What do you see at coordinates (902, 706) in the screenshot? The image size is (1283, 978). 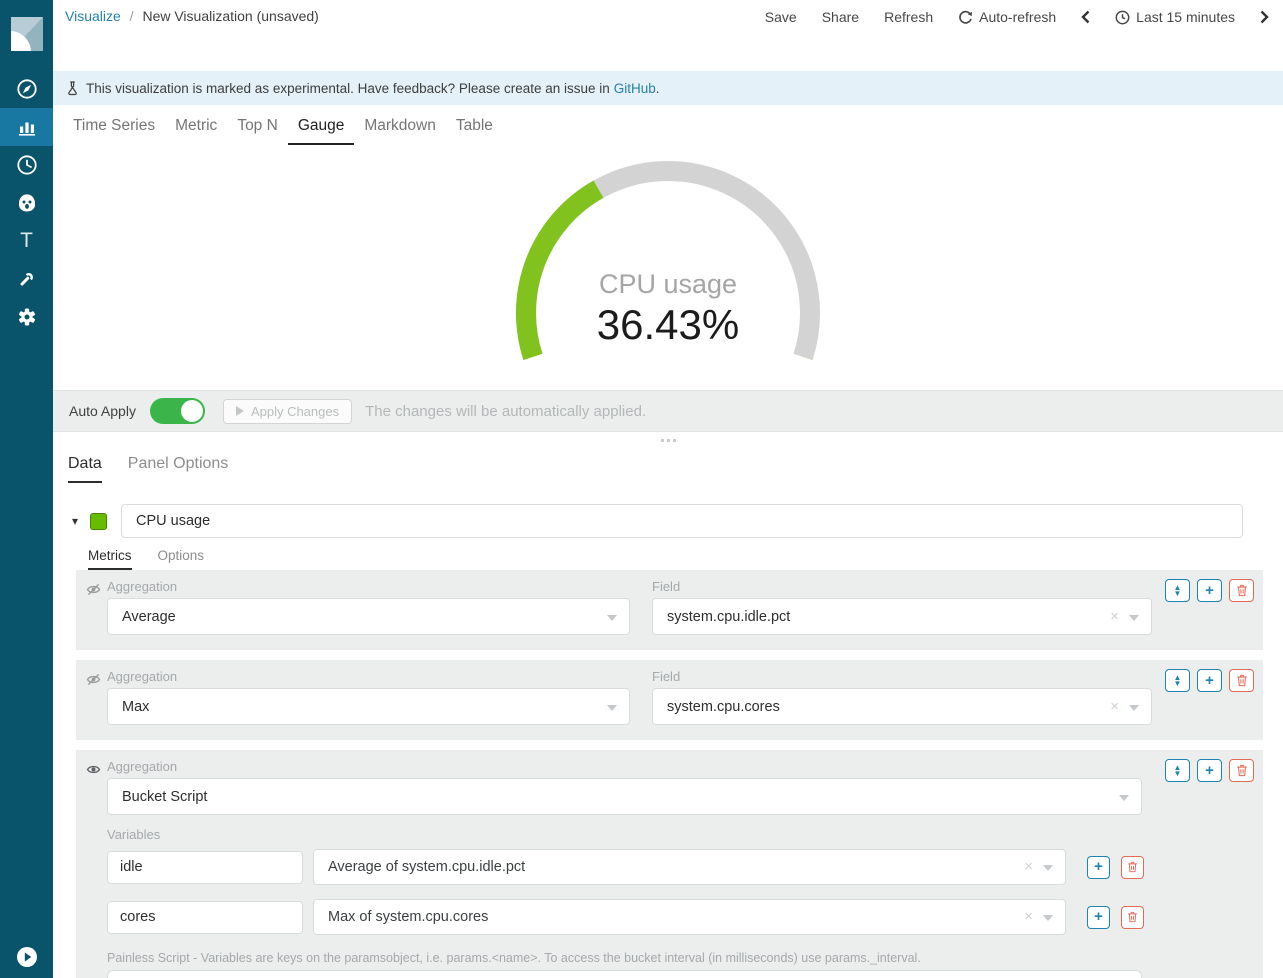 I see `field-select: system.cpu.cores ×` at bounding box center [902, 706].